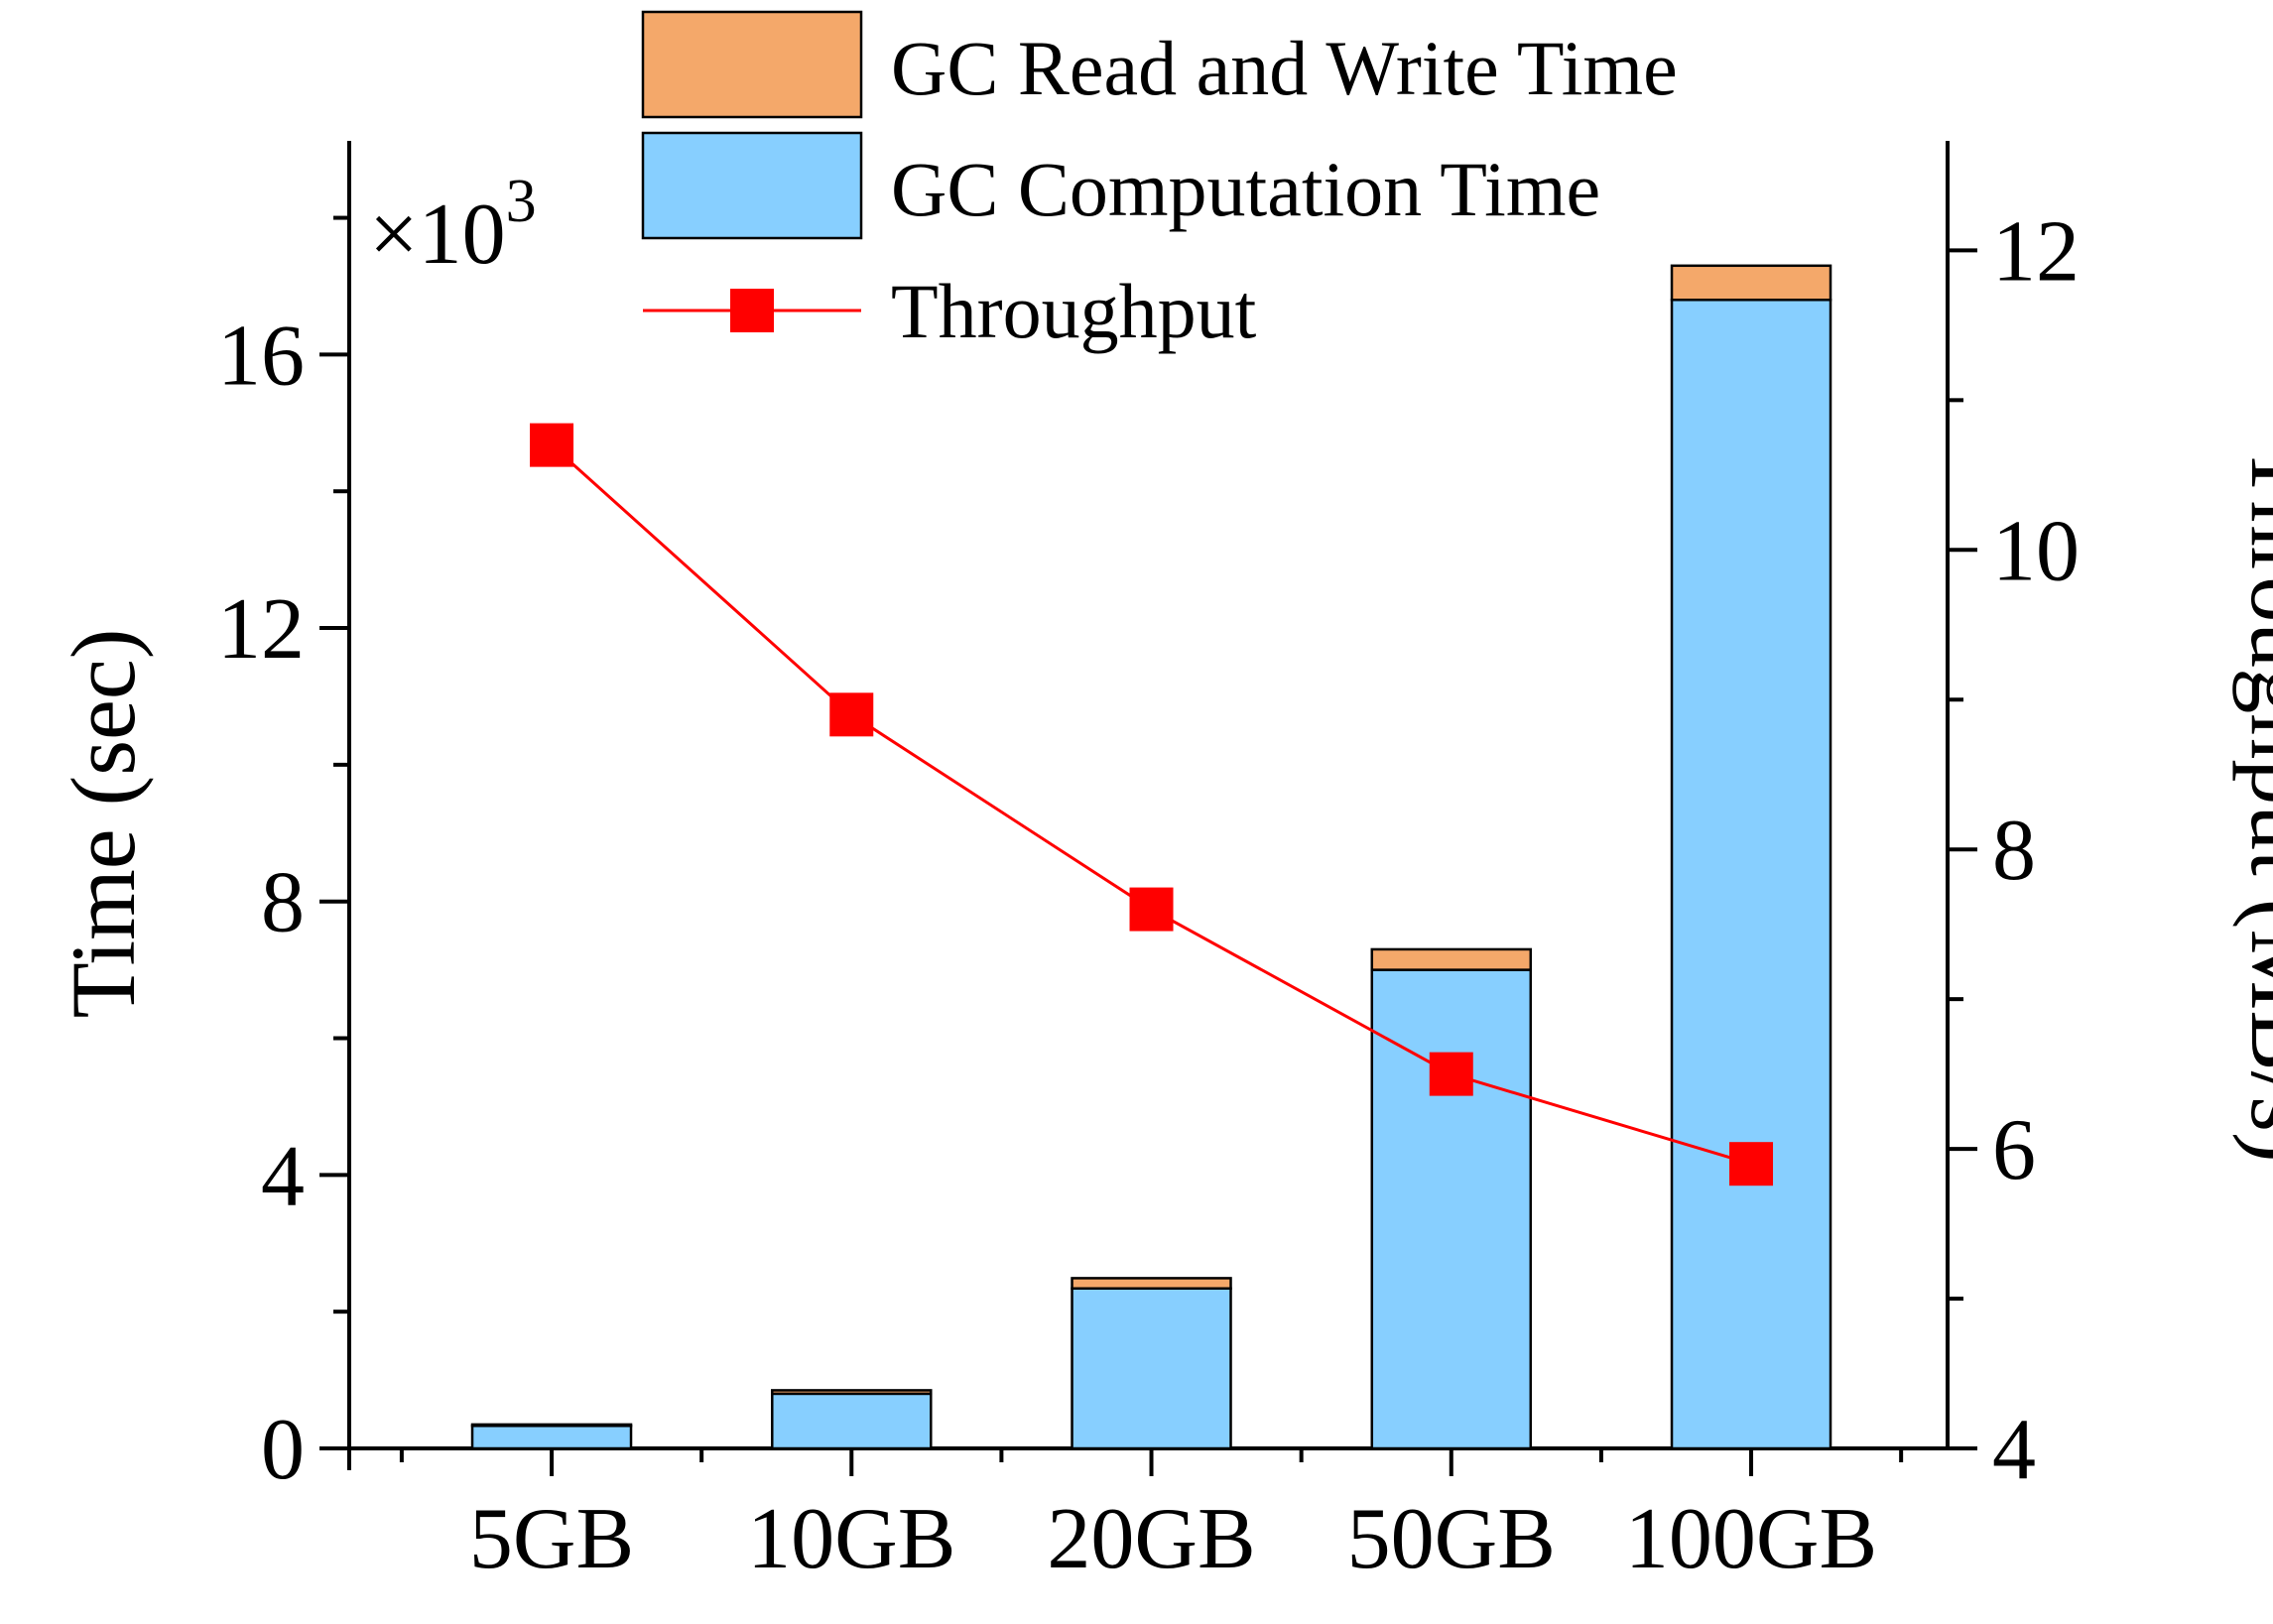 Image resolution: width=2273 pixels, height=1624 pixels. I want to click on multiplier-exponent: 3, so click(521, 201).